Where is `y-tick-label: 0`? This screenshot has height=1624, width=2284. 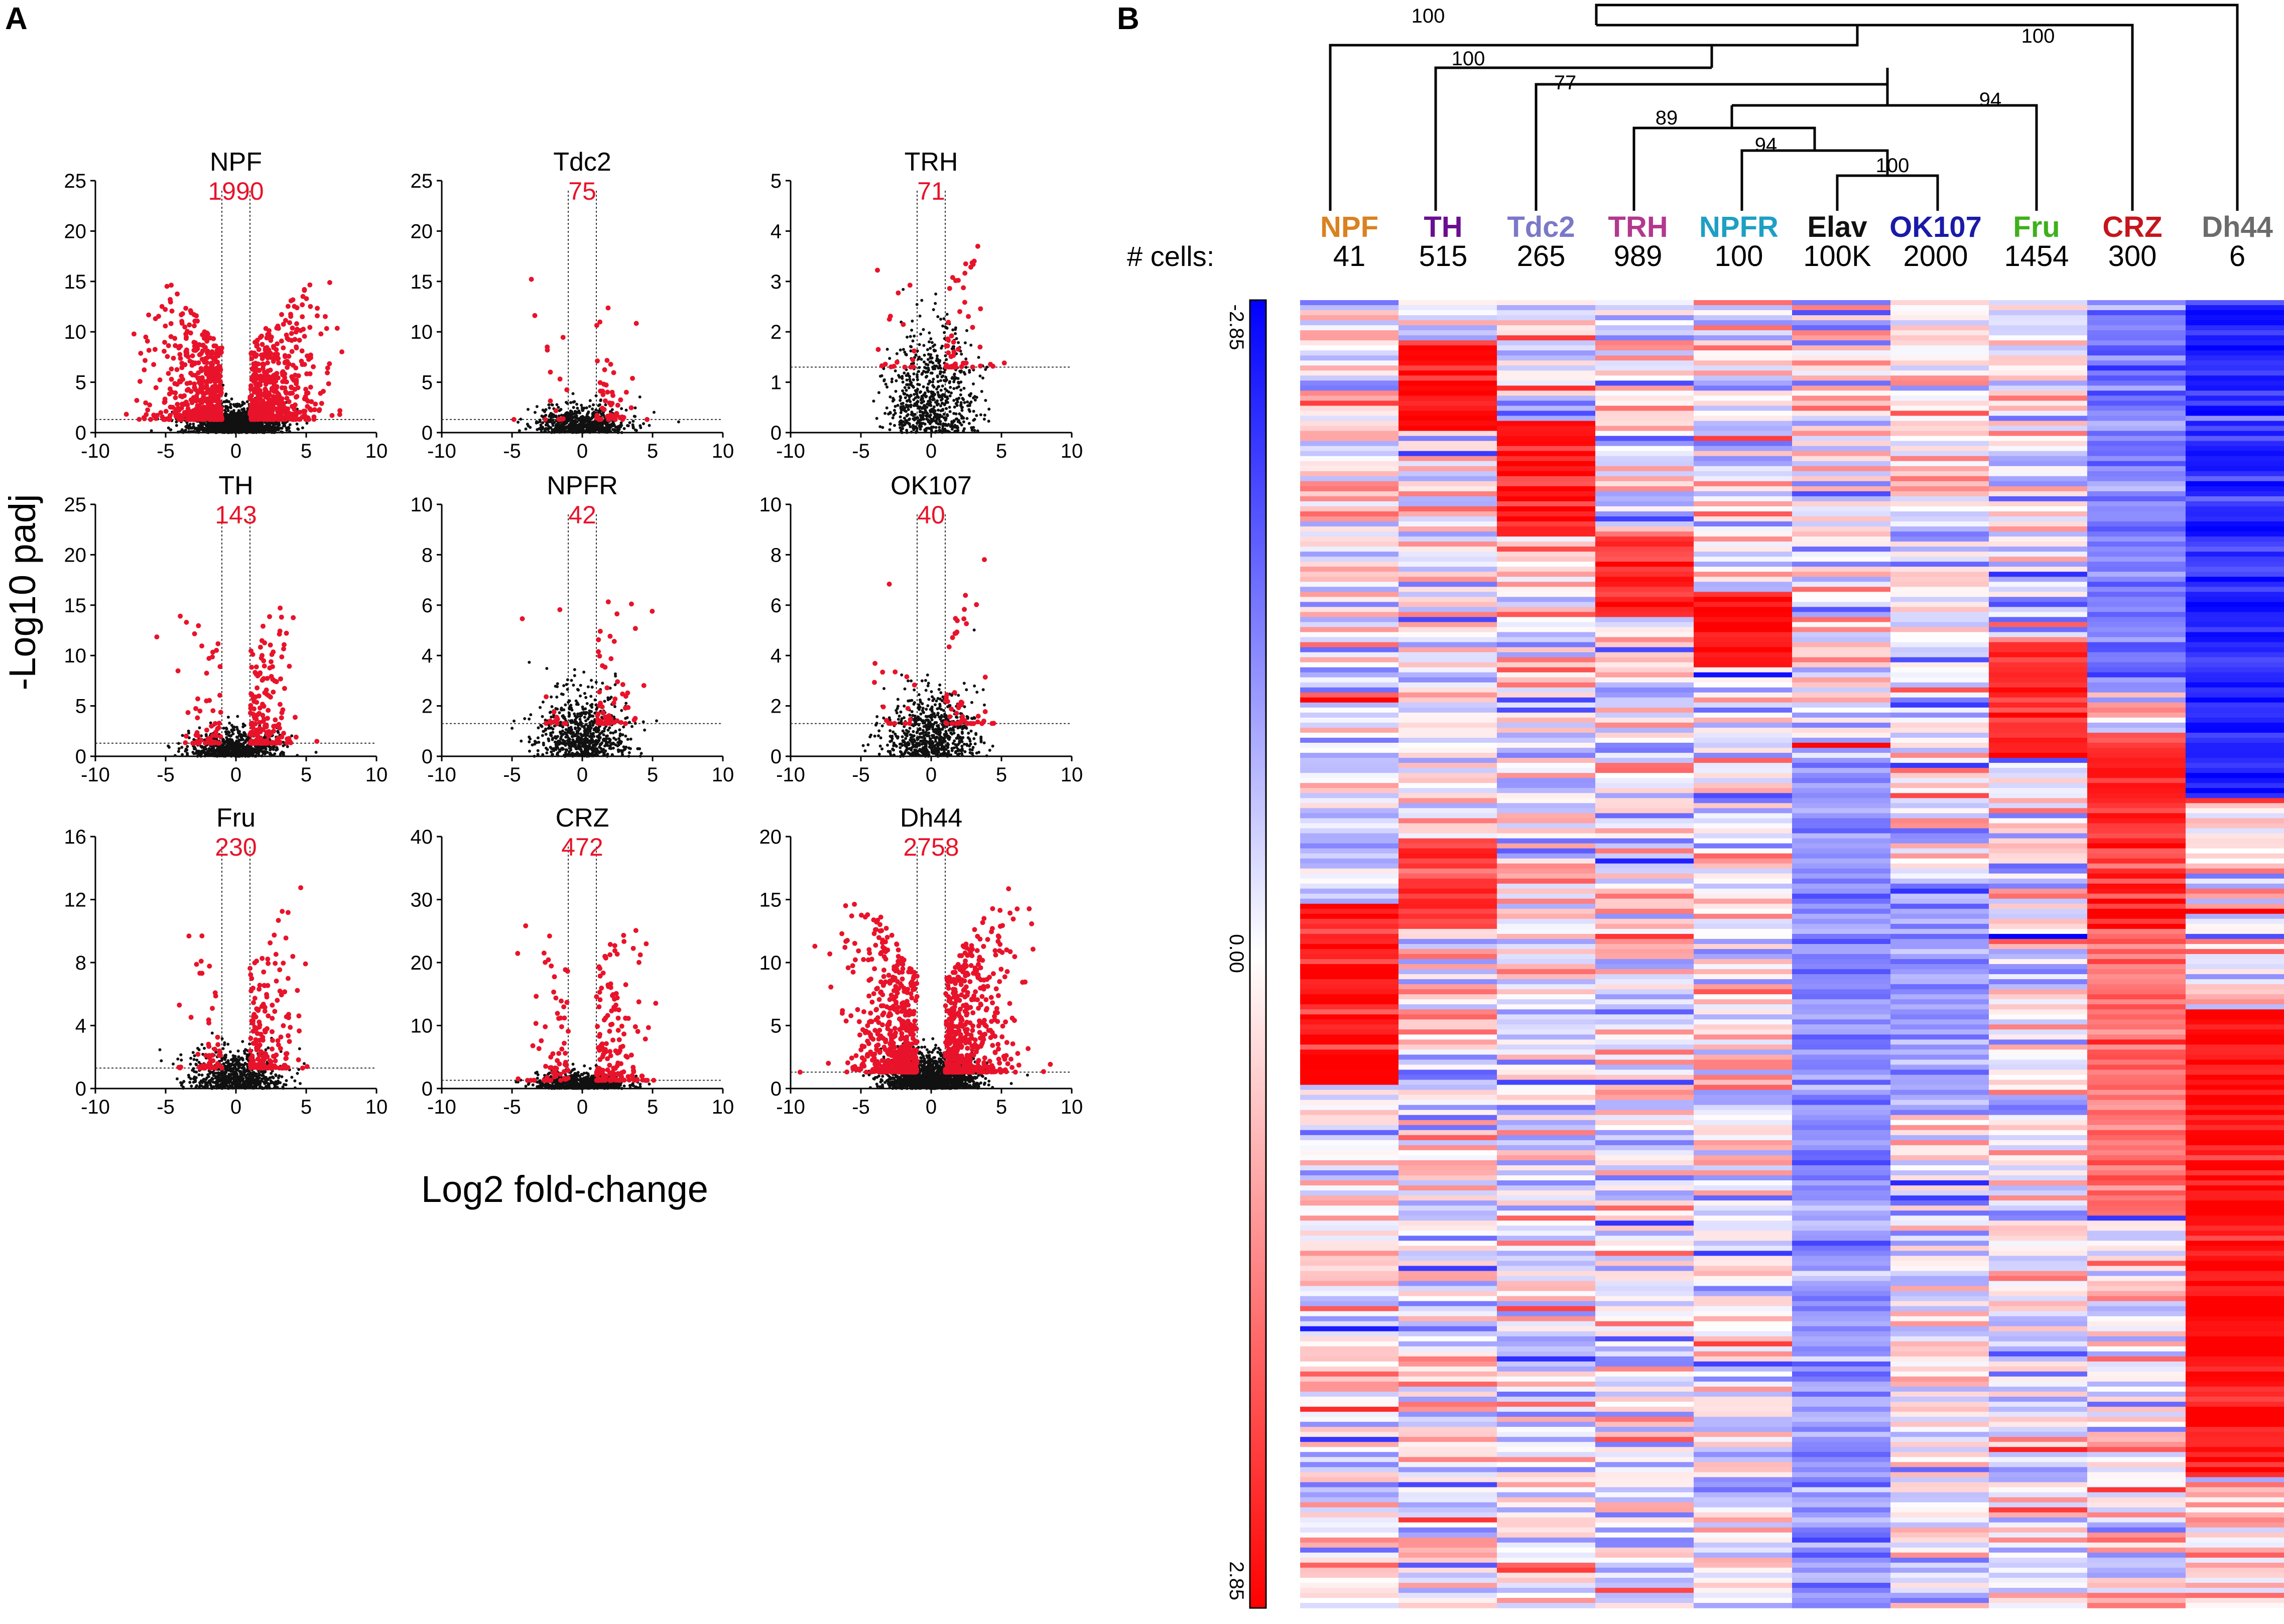 y-tick-label: 0 is located at coordinates (81, 433).